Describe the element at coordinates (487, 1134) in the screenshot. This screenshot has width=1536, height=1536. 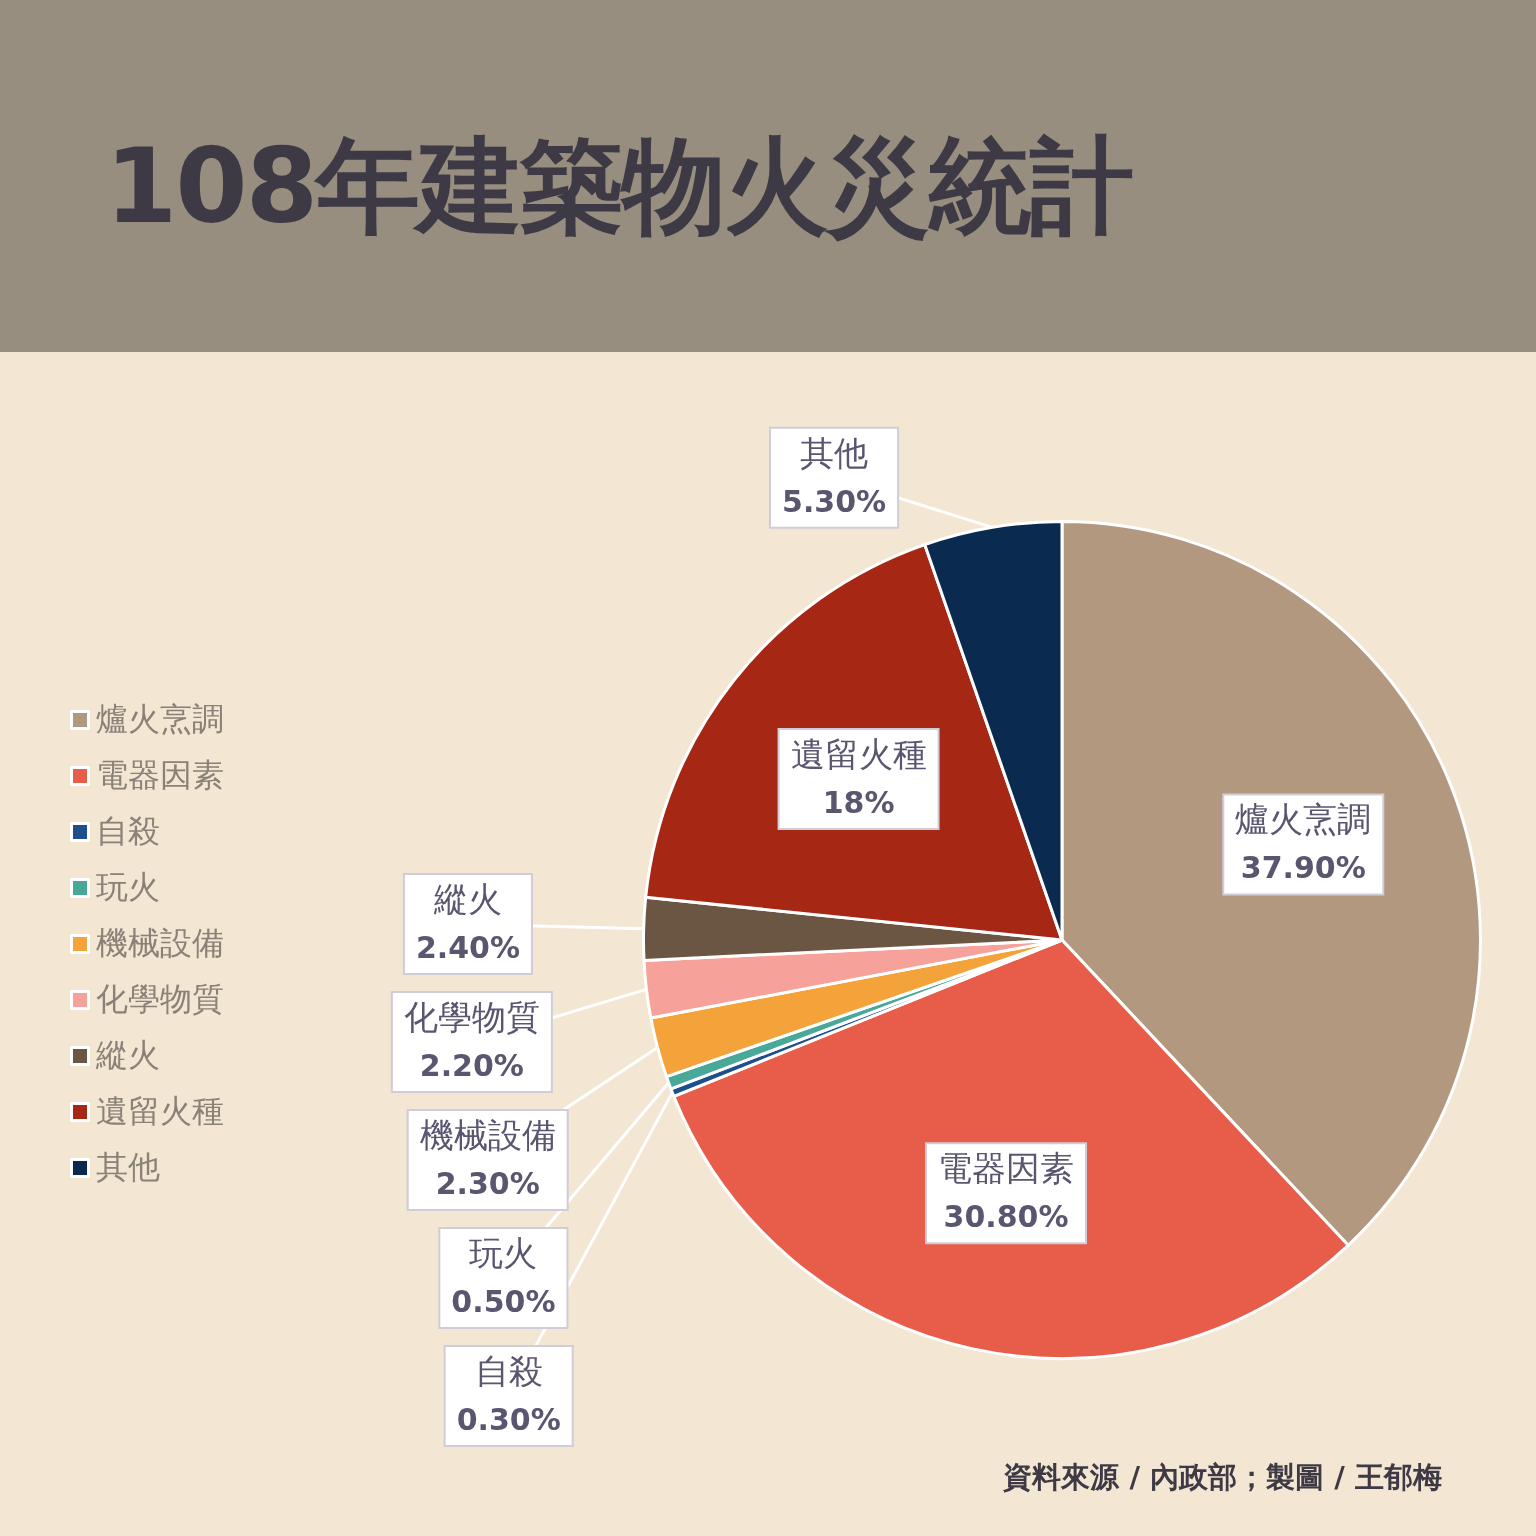
I see `slice-label: 機械設備` at that location.